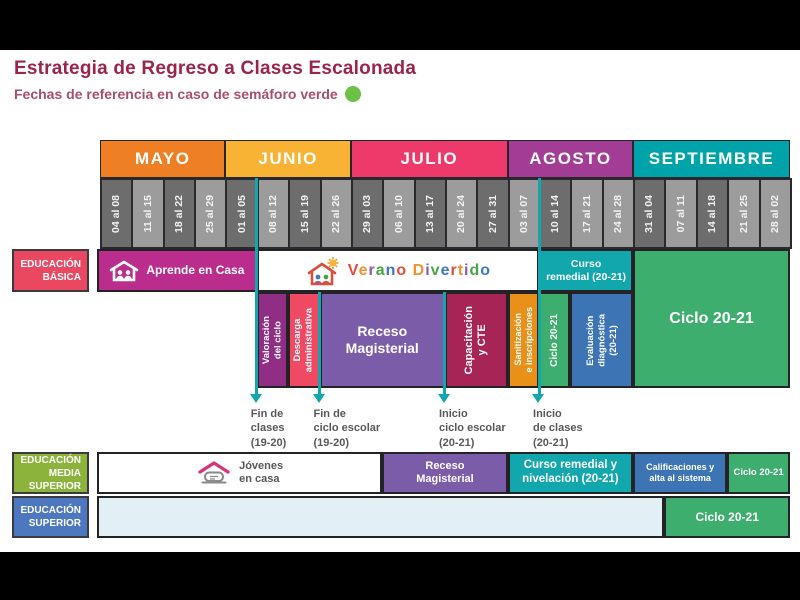 Image resolution: width=800 pixels, height=600 pixels. I want to click on segment-descarga-administrativa: Descarga administrativa, so click(304, 340).